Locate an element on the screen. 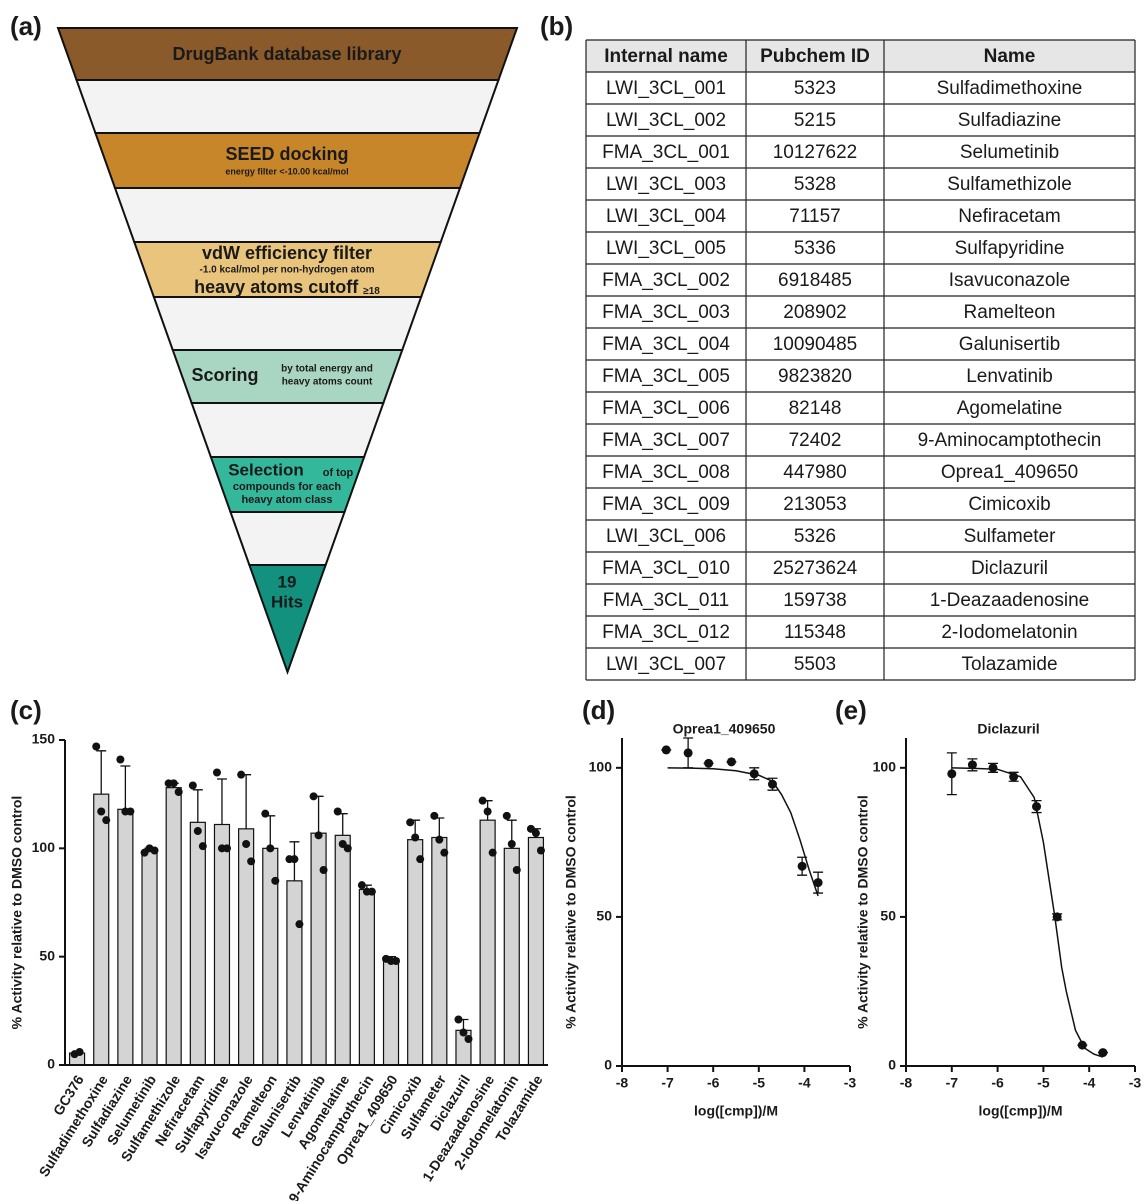 This screenshot has height=1201, width=1145. table-cell: FMA_3CL_011 is located at coordinates (666, 600).